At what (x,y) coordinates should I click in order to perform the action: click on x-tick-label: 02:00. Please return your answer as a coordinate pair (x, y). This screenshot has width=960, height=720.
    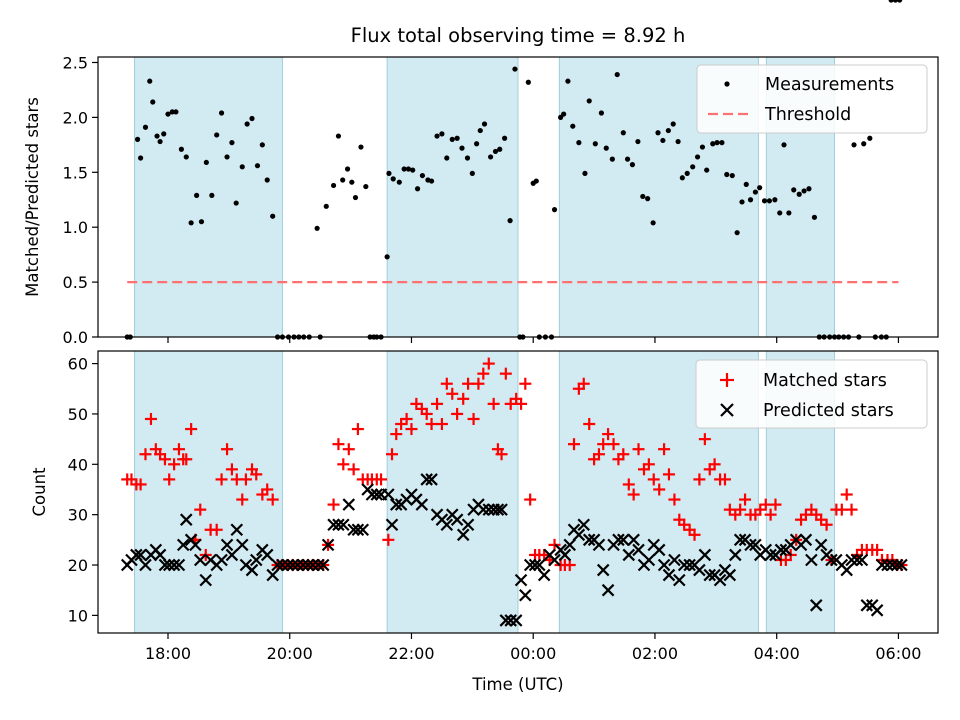
    Looking at the image, I should click on (655, 653).